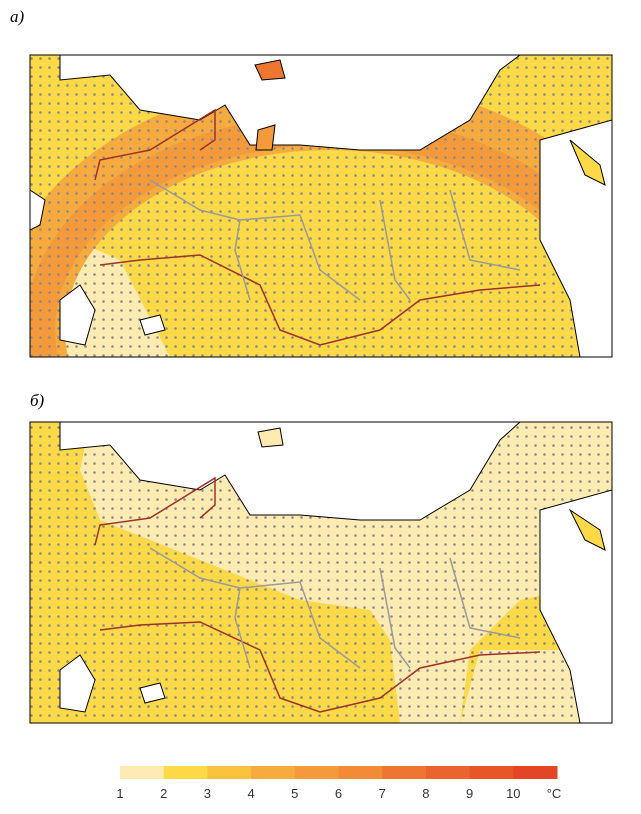 The height and width of the screenshot is (814, 641). I want to click on colorbar-tick-label: 2, so click(163, 793).